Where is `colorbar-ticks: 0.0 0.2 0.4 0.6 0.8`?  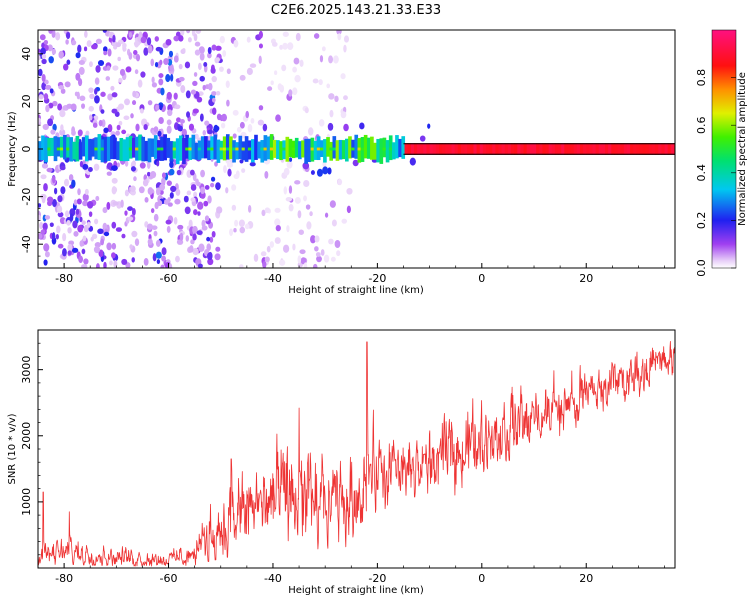 colorbar-ticks: 0.0 0.2 0.4 0.6 0.8 is located at coordinates (715, 173).